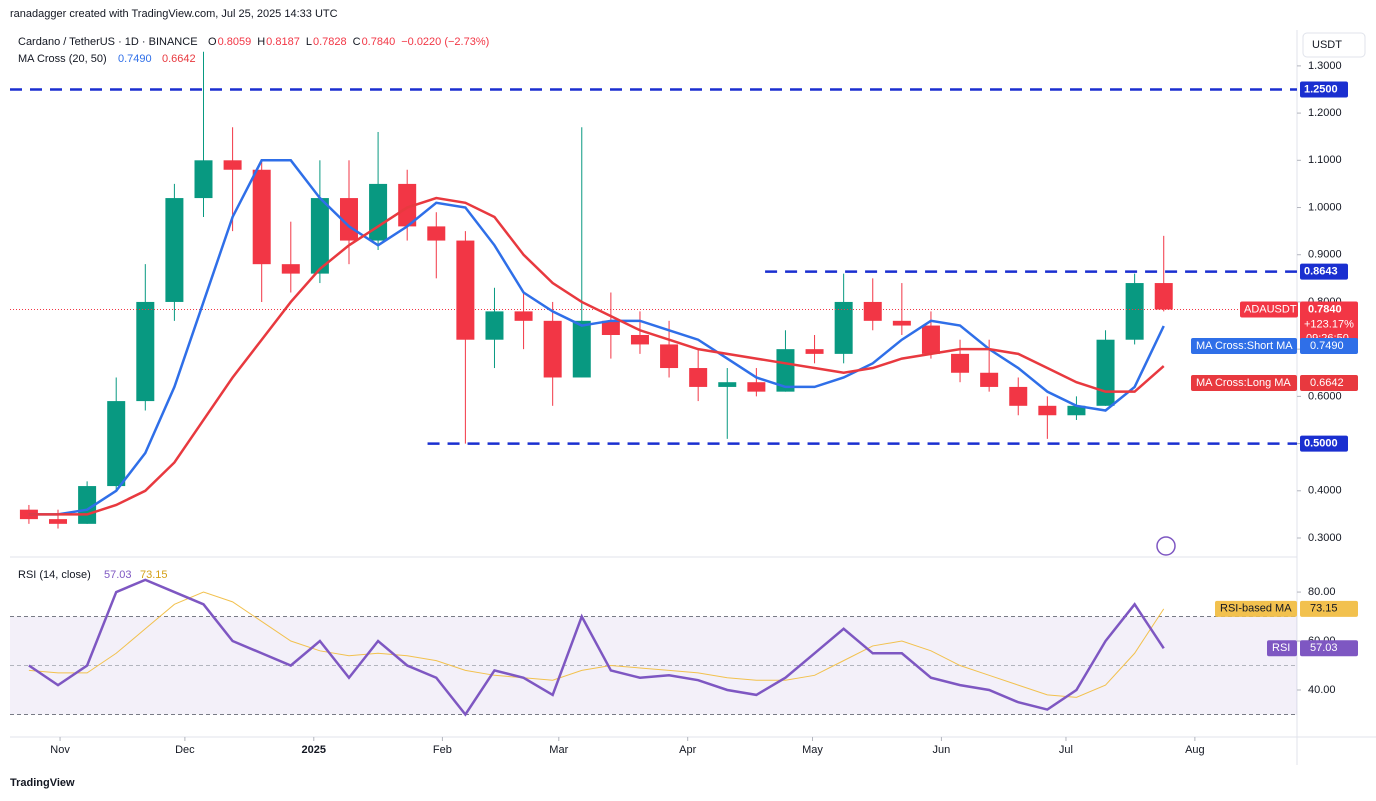 This screenshot has height=801, width=1376. I want to click on ma-legend-long: 0.6642, so click(179, 59).